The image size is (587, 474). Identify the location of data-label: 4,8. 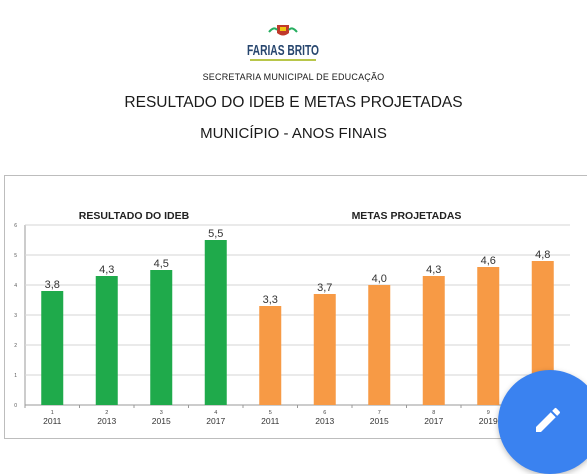
(542, 255).